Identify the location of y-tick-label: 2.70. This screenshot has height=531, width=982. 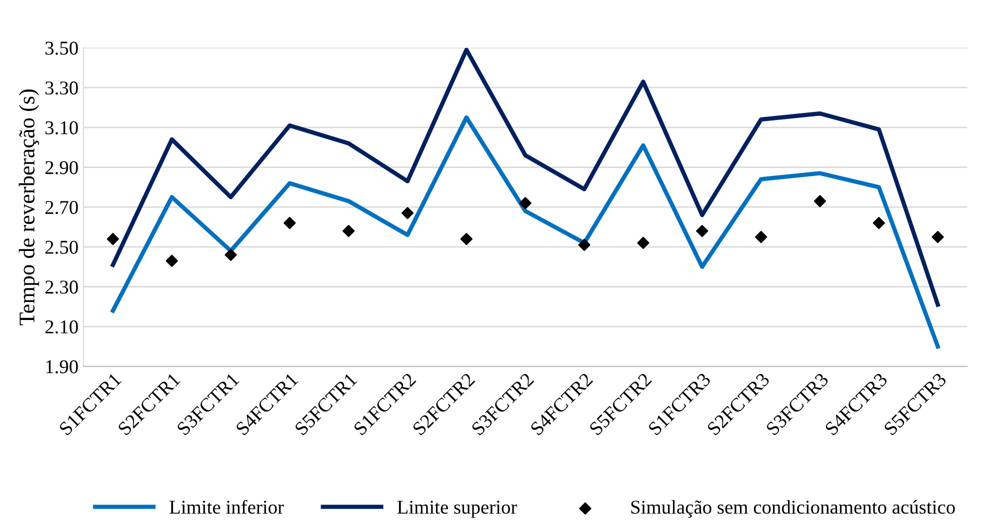
(61, 207).